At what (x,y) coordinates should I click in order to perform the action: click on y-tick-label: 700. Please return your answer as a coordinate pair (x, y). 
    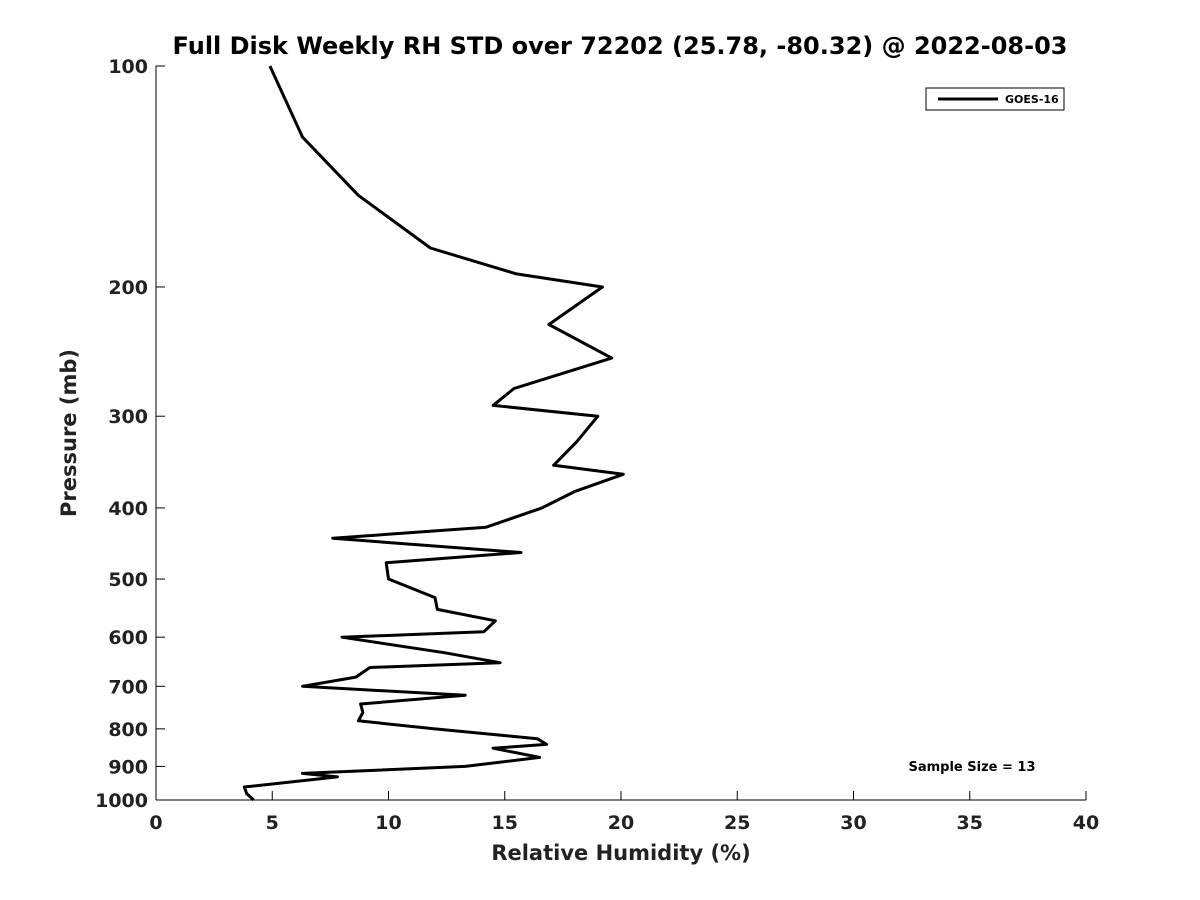
    Looking at the image, I should click on (128, 687).